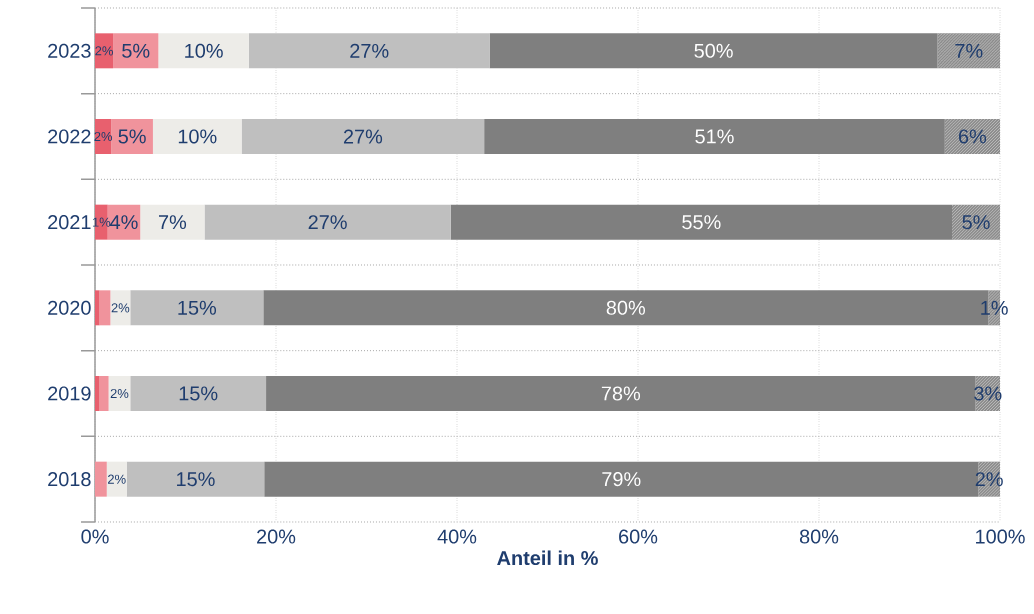 This screenshot has height=614, width=1034. Describe the element at coordinates (457, 536) in the screenshot. I see `x-tick-label: 40%` at that location.